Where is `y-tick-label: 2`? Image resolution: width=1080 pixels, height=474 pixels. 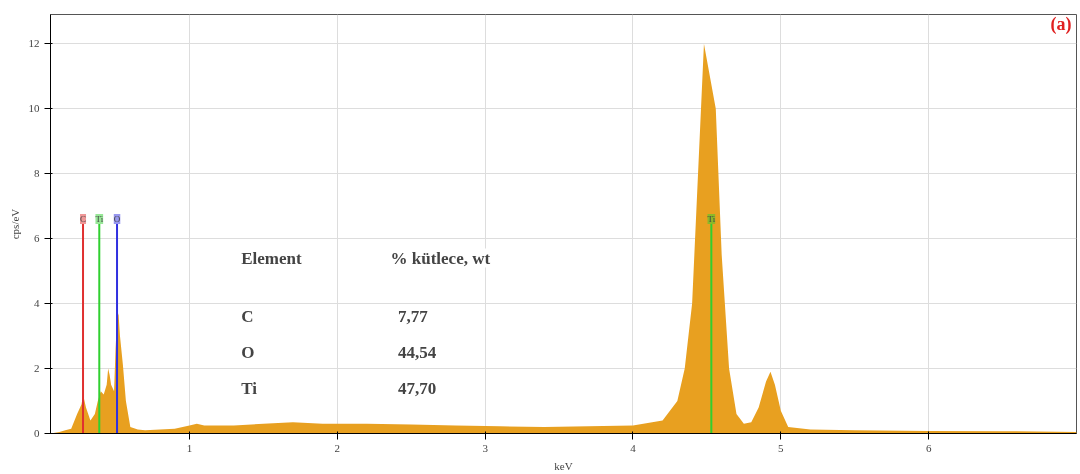 y-tick-label: 2 is located at coordinates (37, 368).